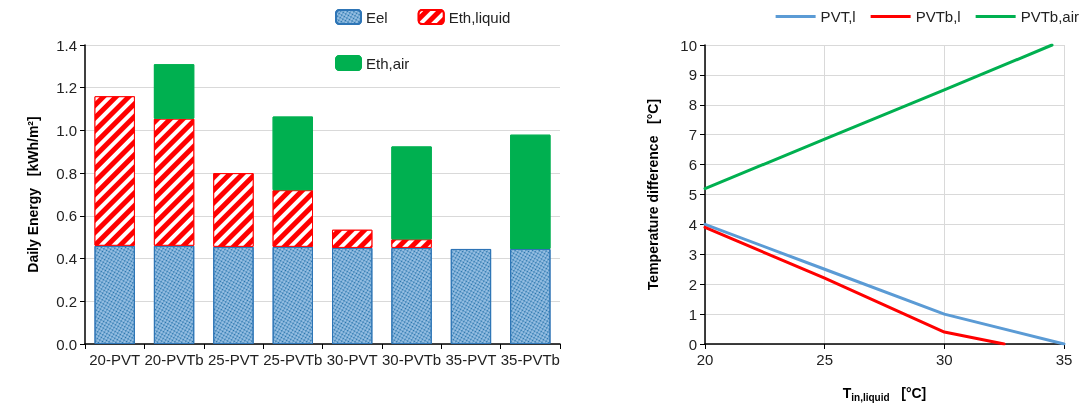  Describe the element at coordinates (692, 344) in the screenshot. I see `y-tick-label: 0` at that location.